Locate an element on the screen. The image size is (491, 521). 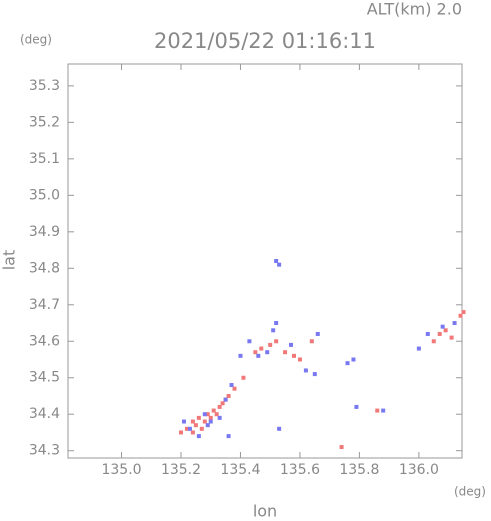
x-tick-label: 136.0 is located at coordinates (419, 470).